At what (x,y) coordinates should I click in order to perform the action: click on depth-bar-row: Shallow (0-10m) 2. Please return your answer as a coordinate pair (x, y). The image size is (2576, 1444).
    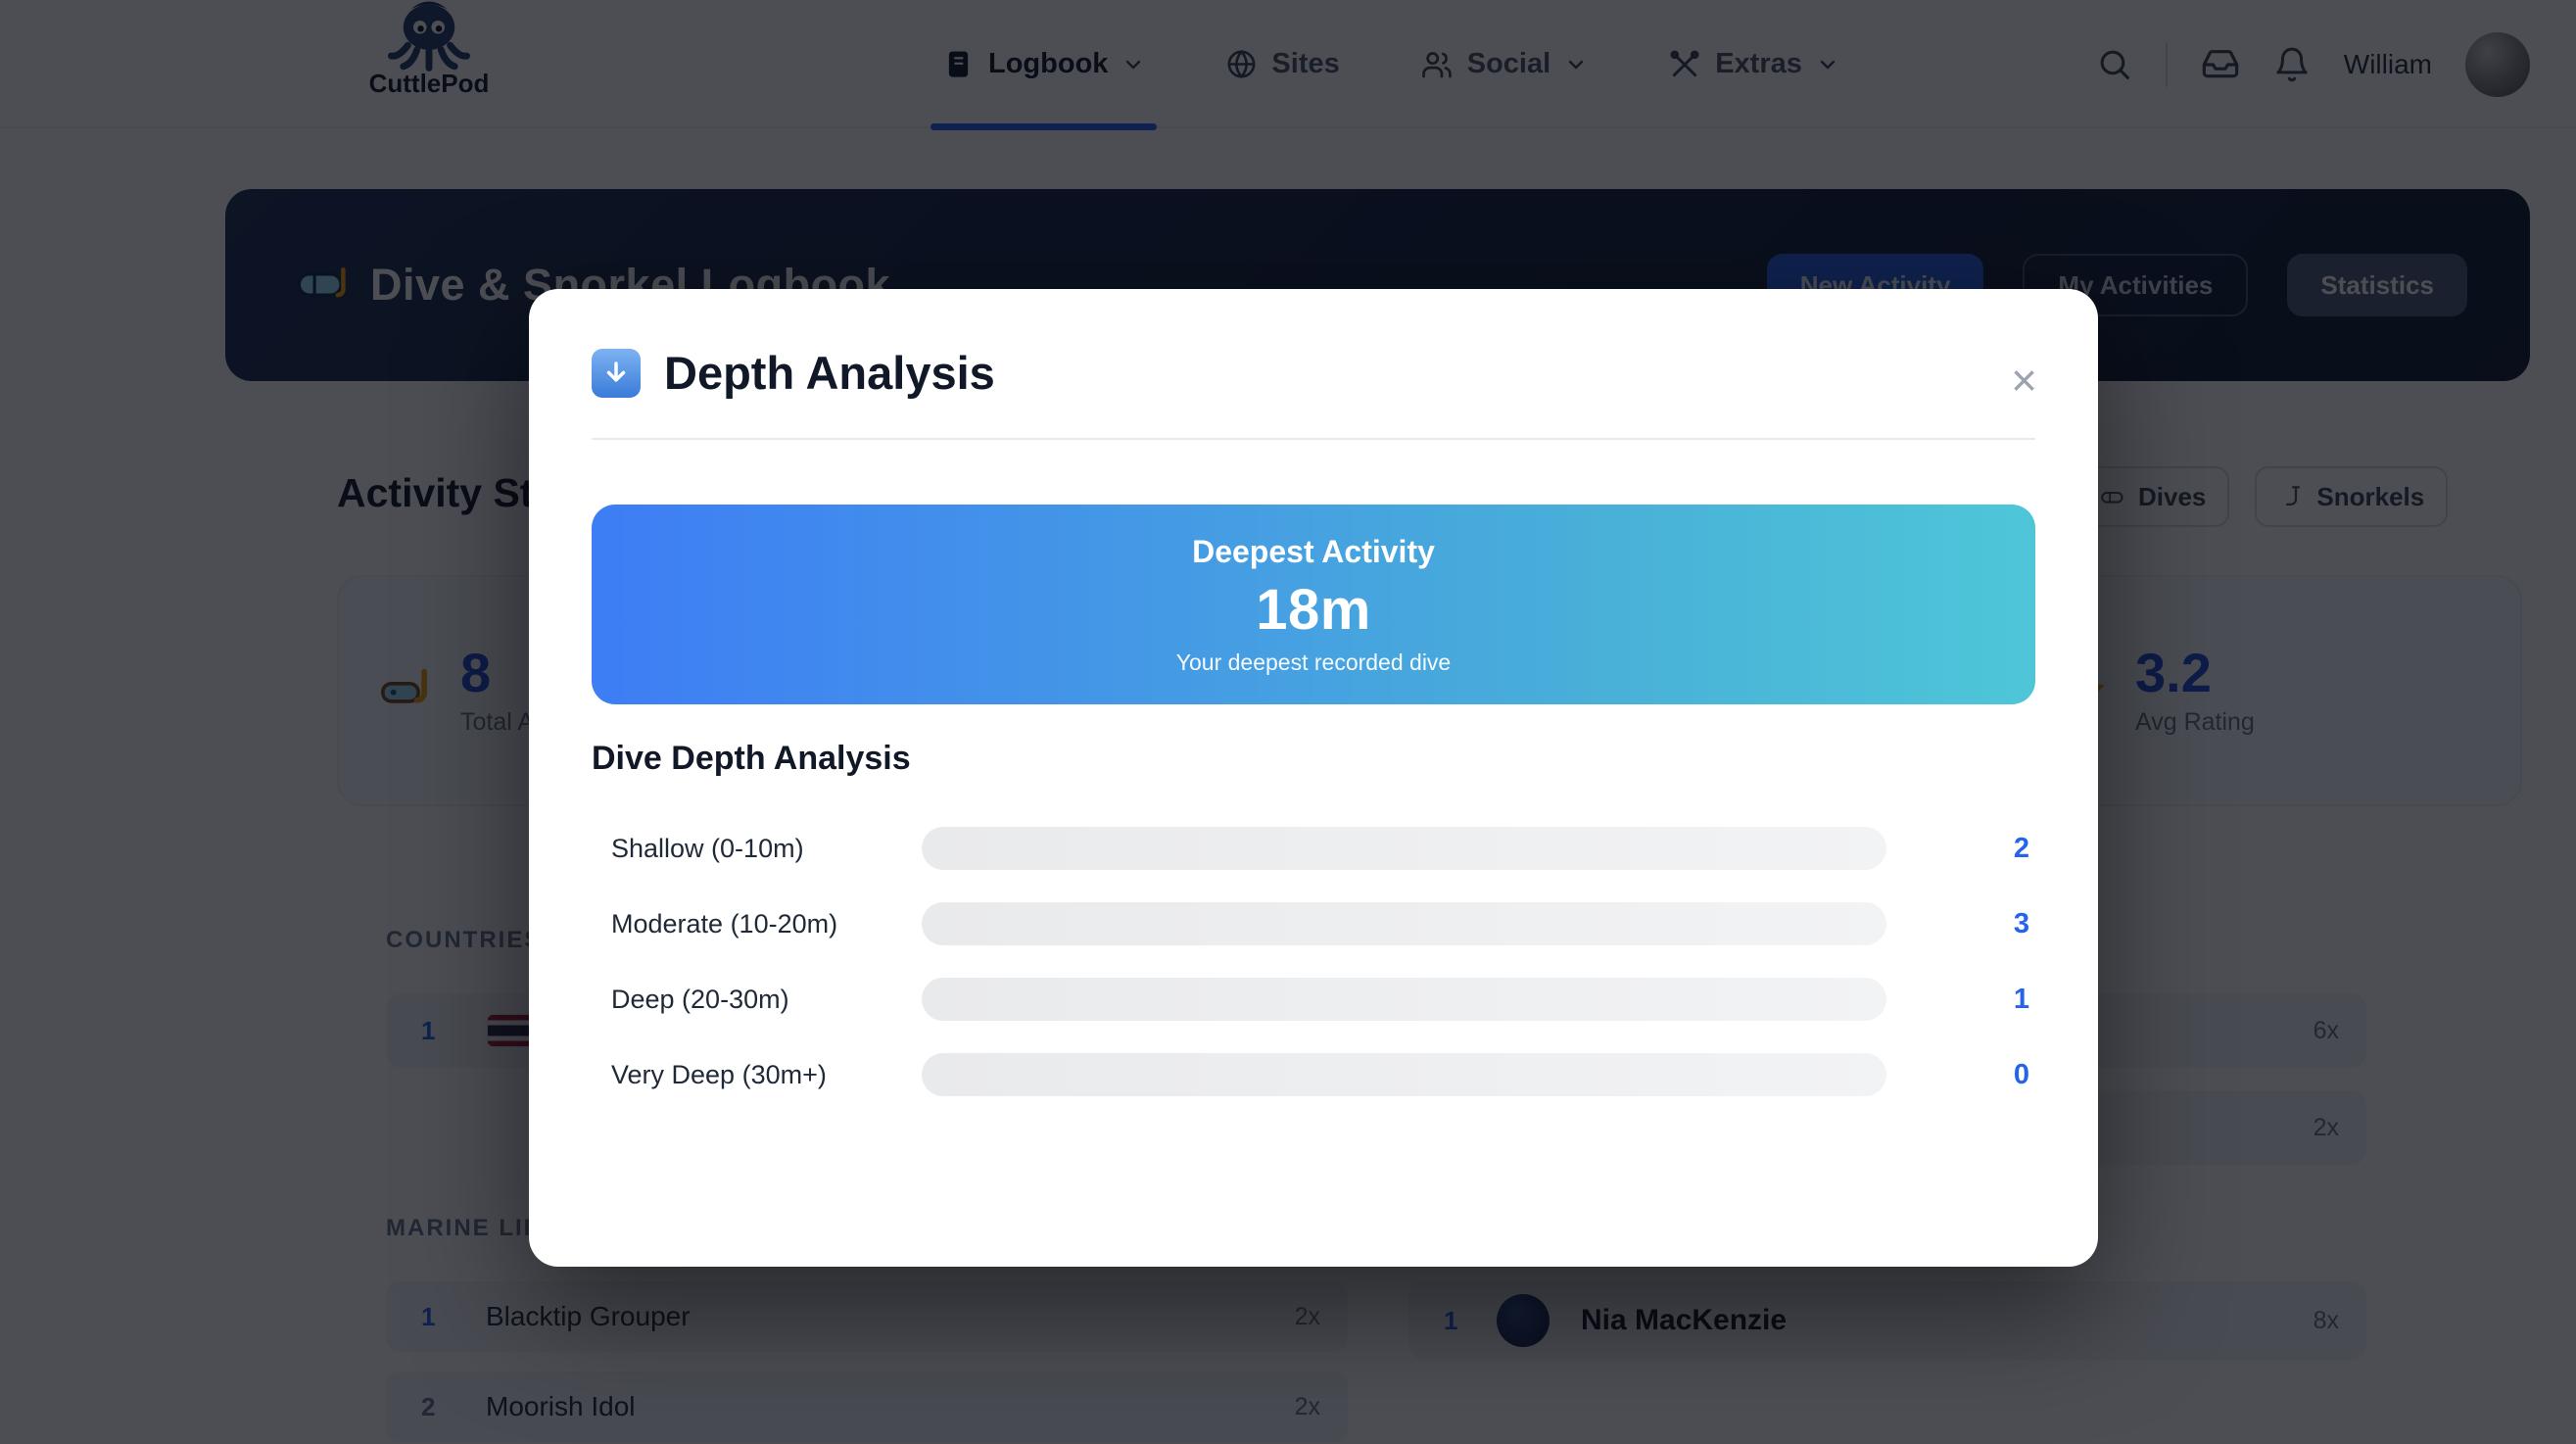
    Looking at the image, I should click on (1313, 848).